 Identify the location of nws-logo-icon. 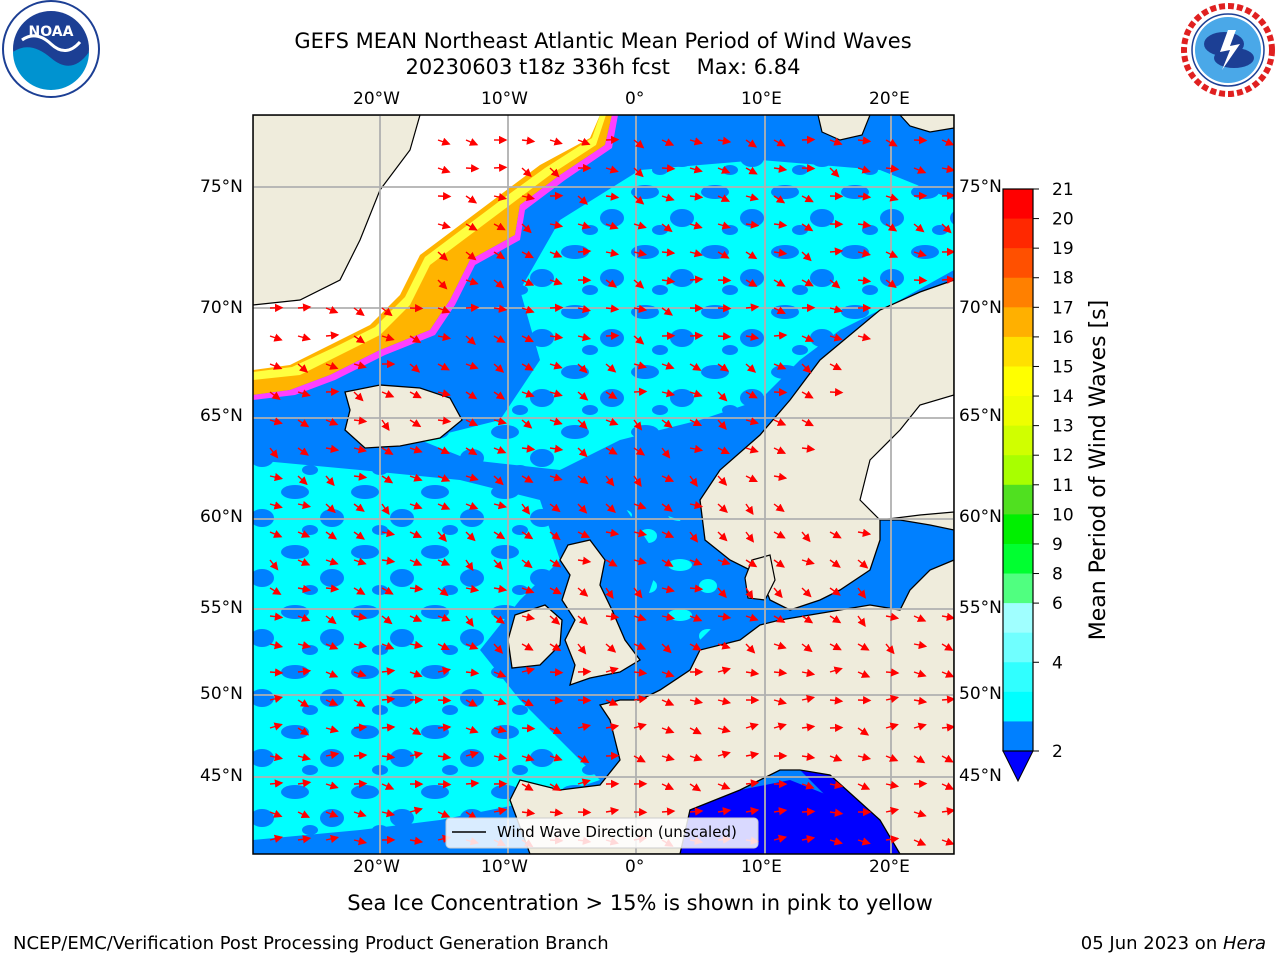
(1228, 50).